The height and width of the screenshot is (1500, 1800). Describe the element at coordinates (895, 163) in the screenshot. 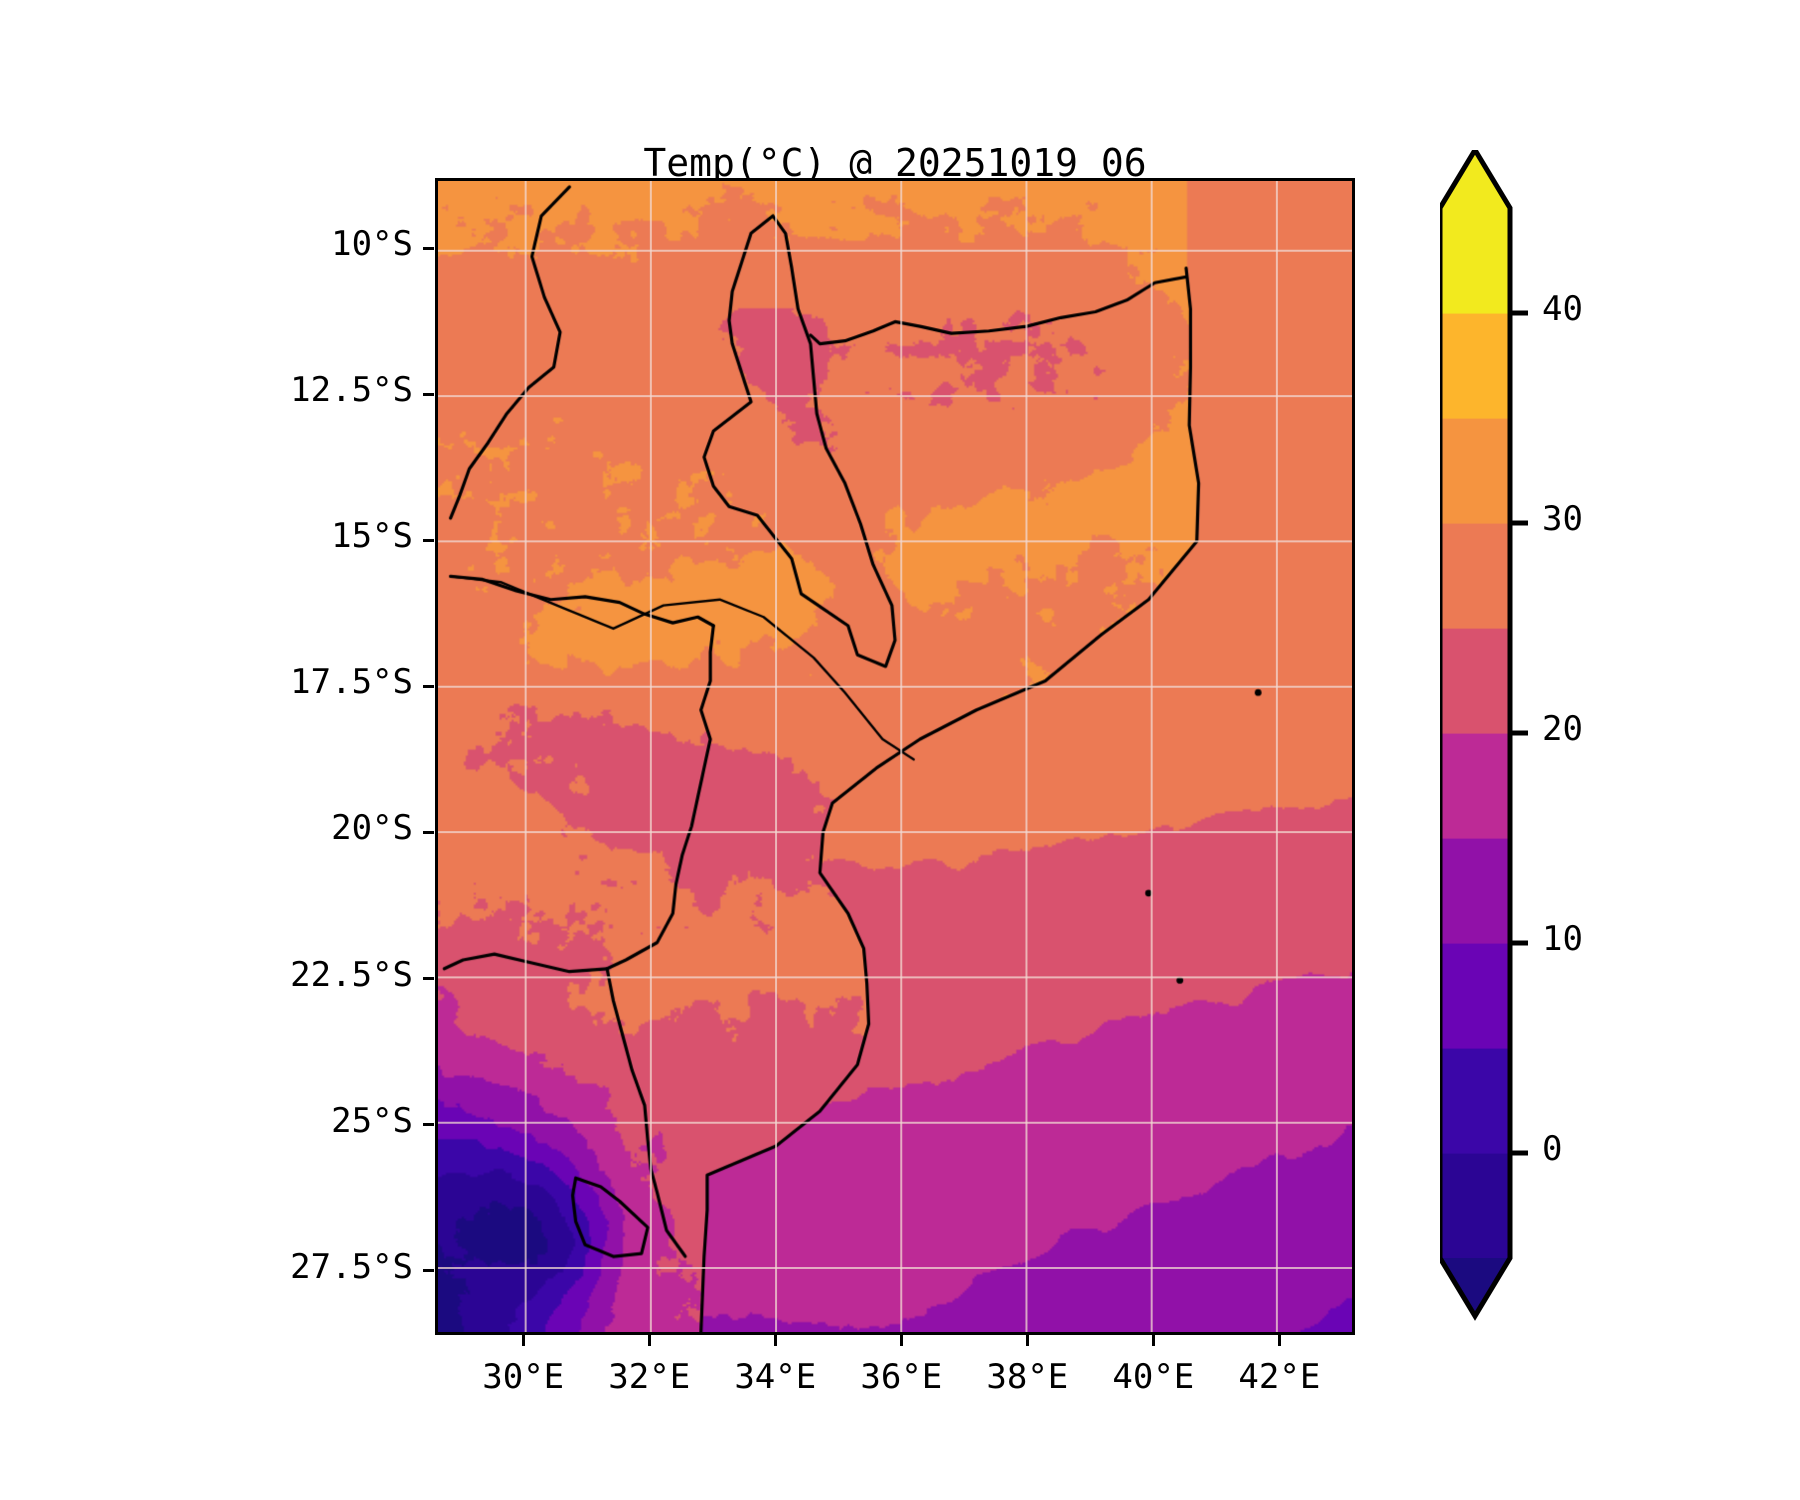

I see `title-line-valid-time: Temp(°C) @ 20251019_06` at that location.